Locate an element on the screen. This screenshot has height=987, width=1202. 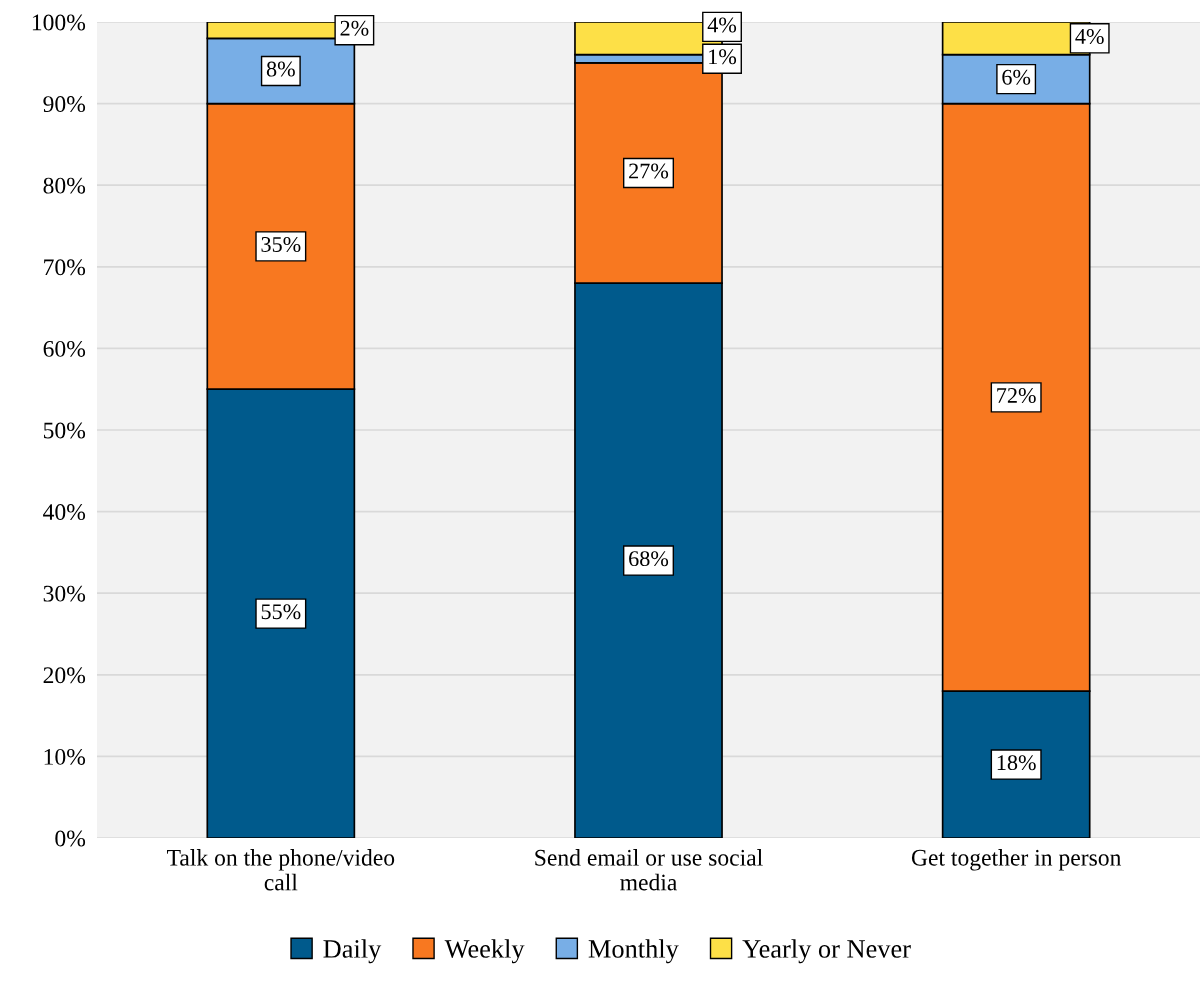
y-tick-label: 60% is located at coordinates (64, 348).